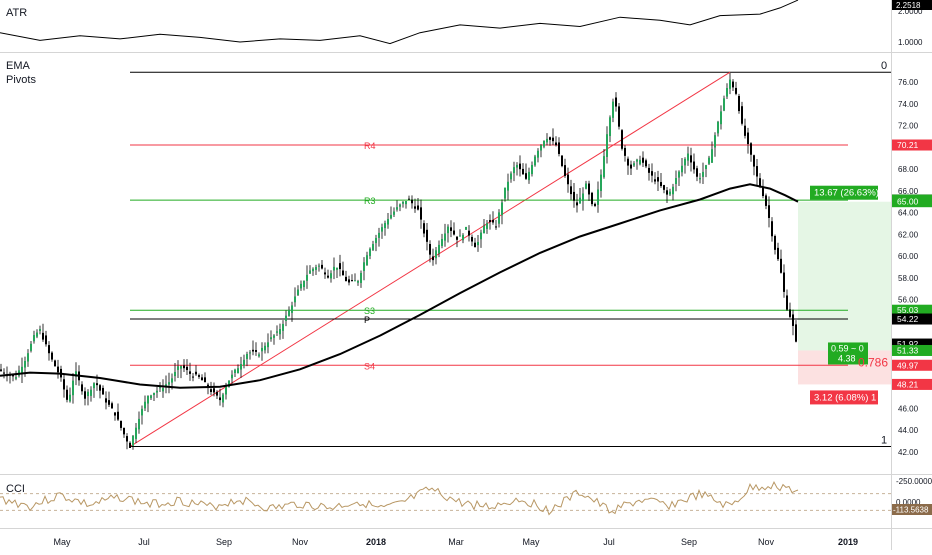  What do you see at coordinates (908, 310) in the screenshot?
I see `price-badge-text: 55.03` at bounding box center [908, 310].